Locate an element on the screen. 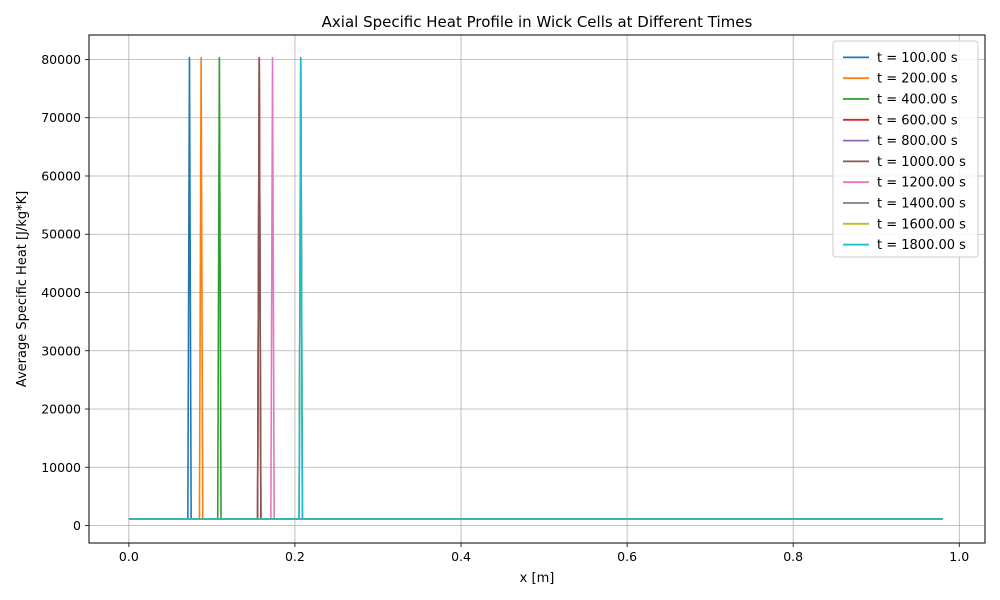 This screenshot has width=1000, height=600. x-tick-label: 0.2 is located at coordinates (295, 556).